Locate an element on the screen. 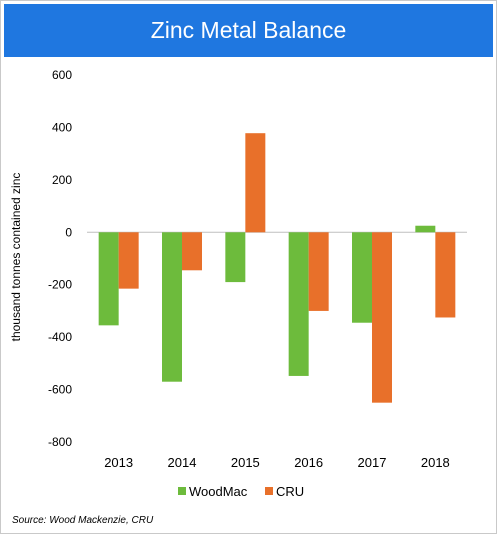 This screenshot has width=499, height=536. bar-woodmac-2017 is located at coordinates (362, 277).